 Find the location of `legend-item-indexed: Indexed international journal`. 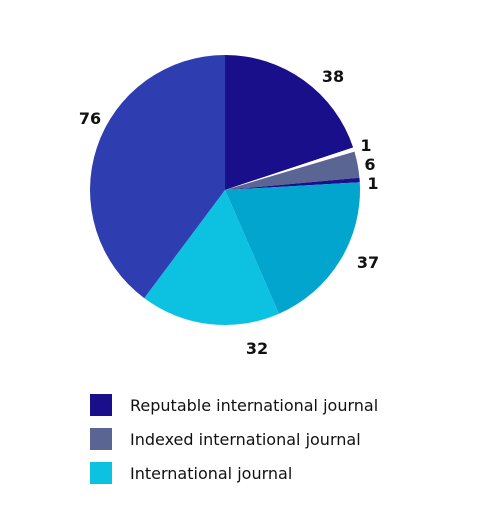

legend-item-indexed: Indexed international journal is located at coordinates (234, 439).